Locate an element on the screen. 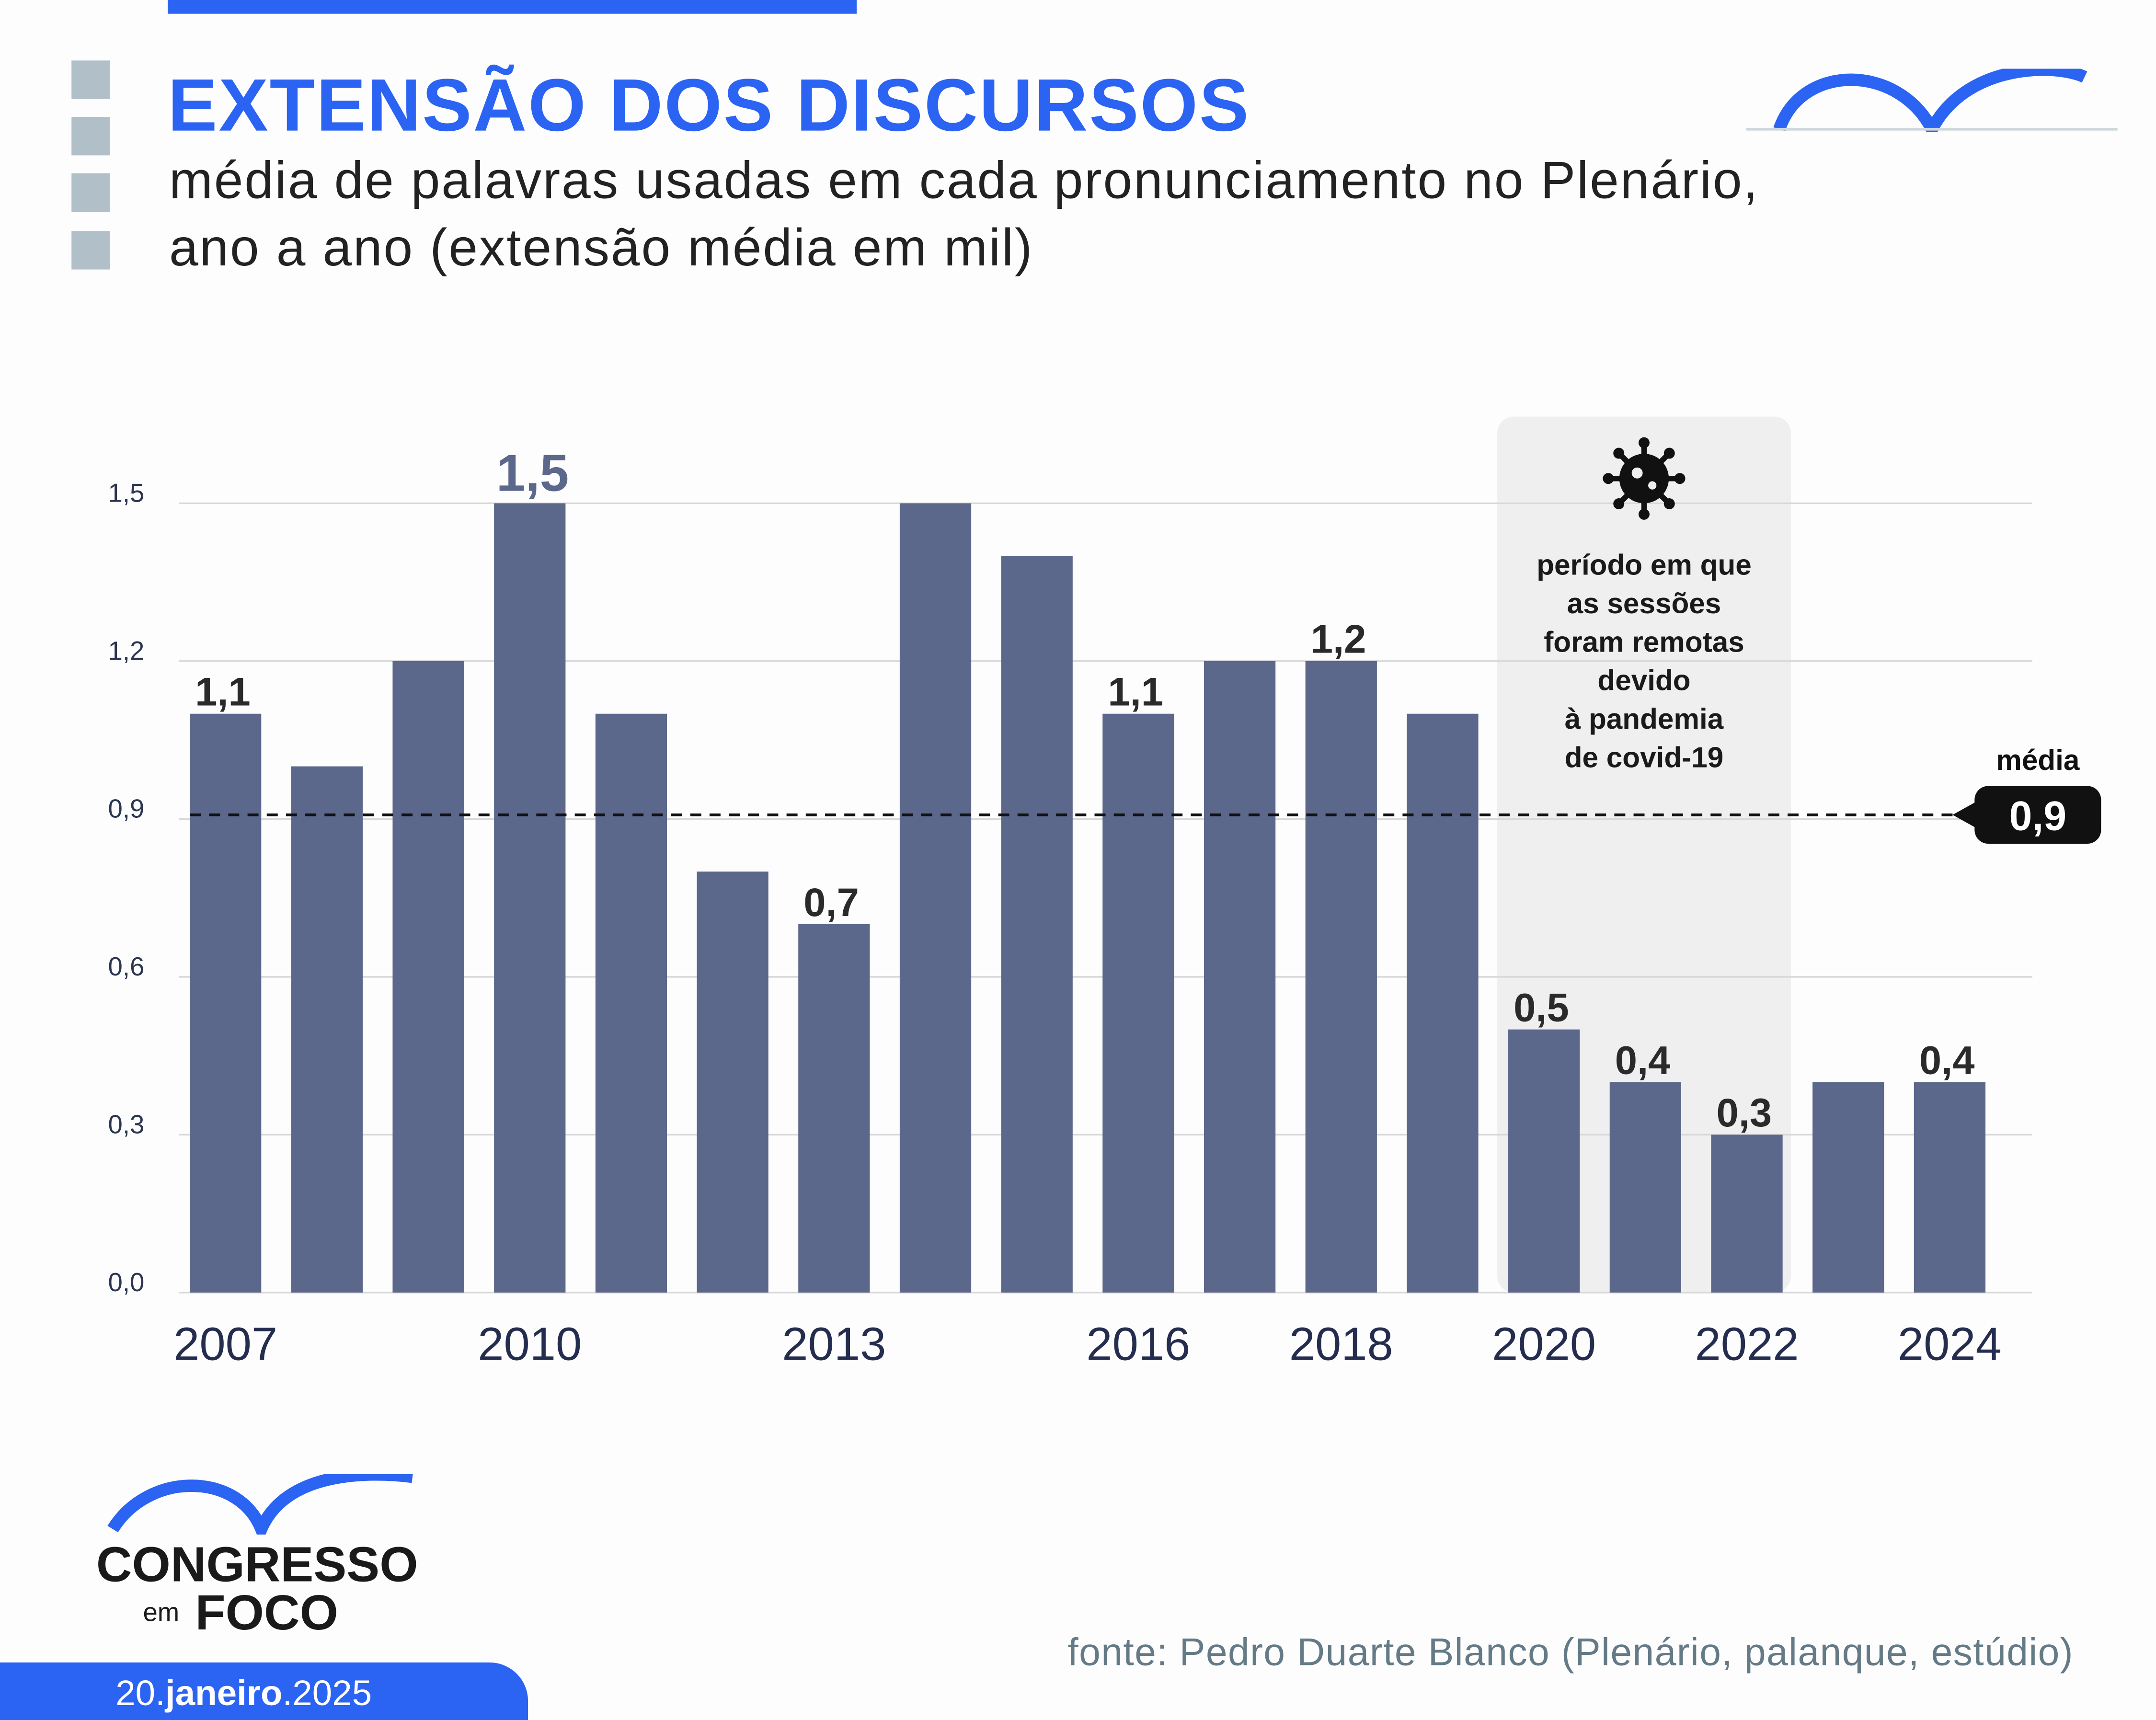 The width and height of the screenshot is (2156, 1720). mean-pointer-icon is located at coordinates (1965, 815).